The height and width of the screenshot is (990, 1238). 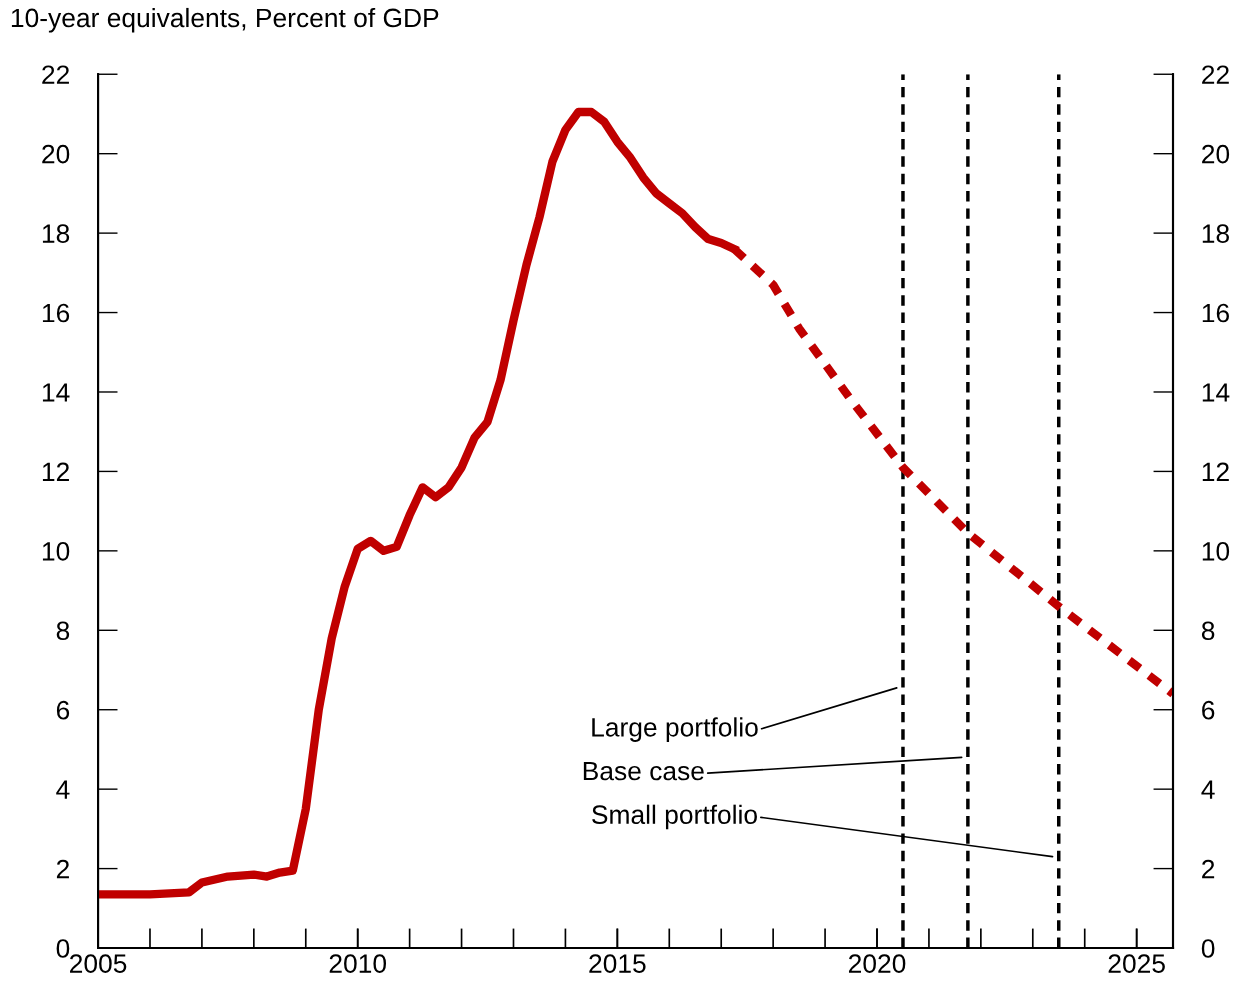 What do you see at coordinates (63, 710) in the screenshot?
I see `y-tick-label: 6` at bounding box center [63, 710].